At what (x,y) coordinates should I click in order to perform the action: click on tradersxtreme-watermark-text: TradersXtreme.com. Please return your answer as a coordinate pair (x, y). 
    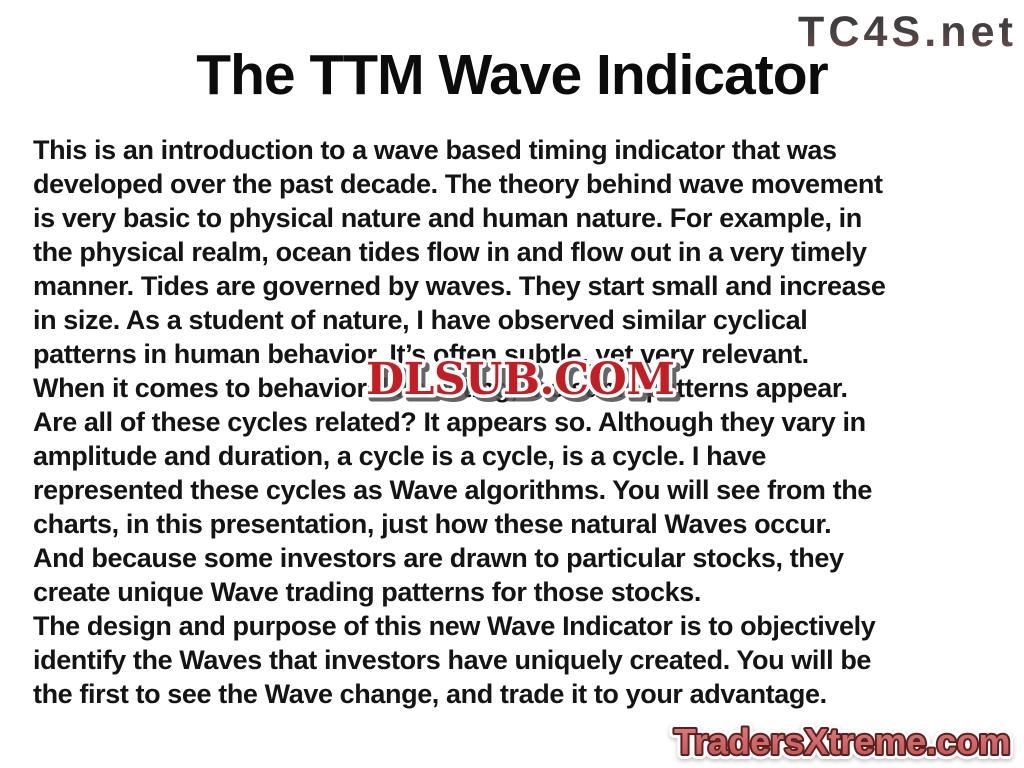
    Looking at the image, I should click on (842, 741).